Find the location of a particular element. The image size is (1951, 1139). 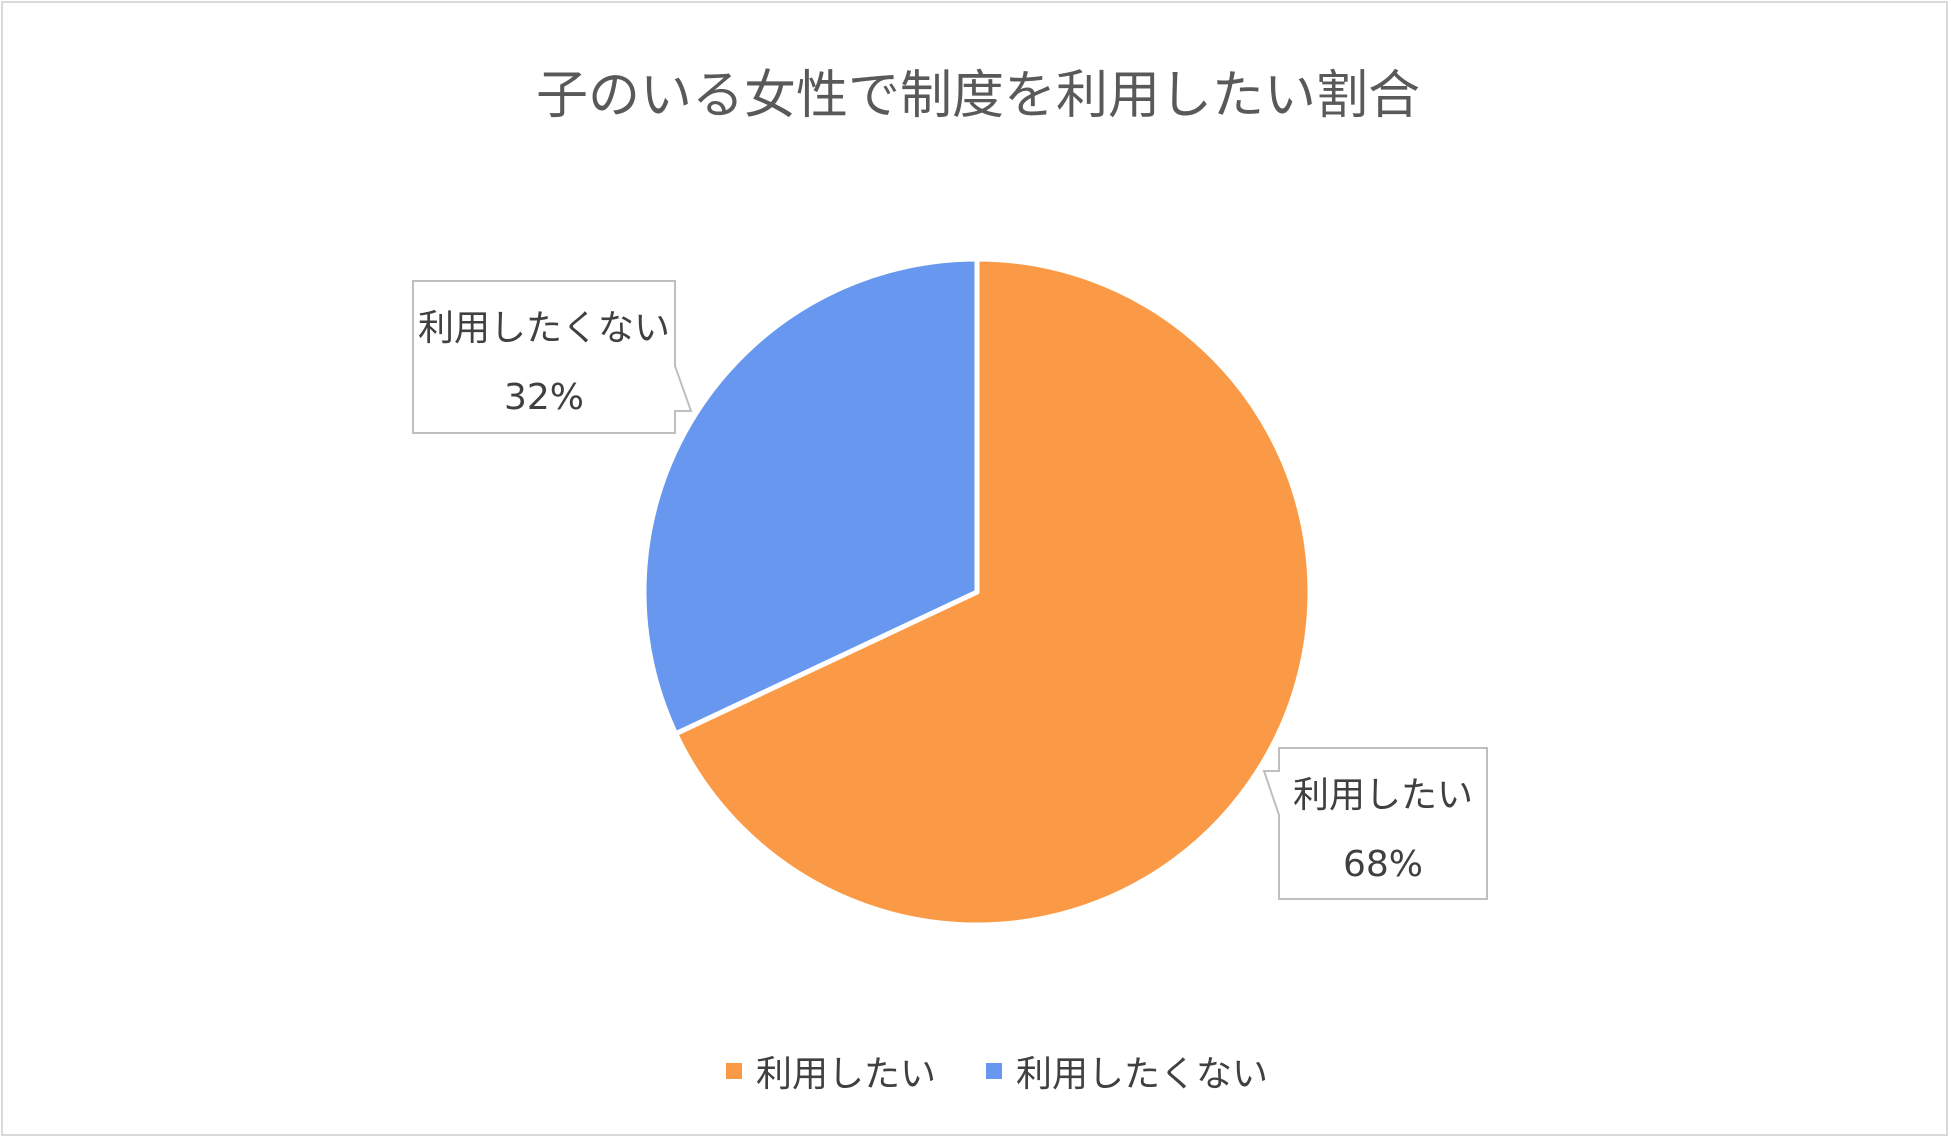

callout-value-0: 68% is located at coordinates (1383, 864).